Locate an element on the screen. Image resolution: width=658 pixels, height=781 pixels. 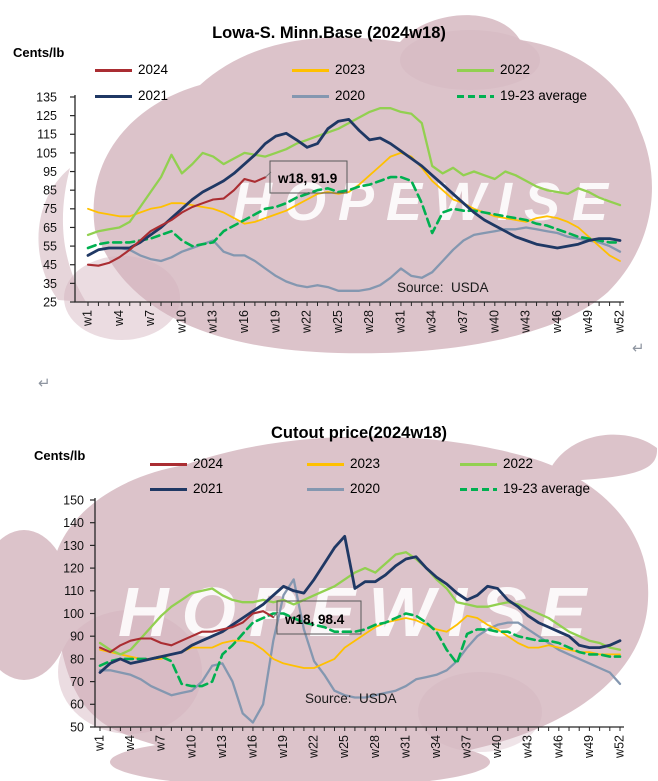
x-tick-label: w16 is located at coordinates (244, 322).